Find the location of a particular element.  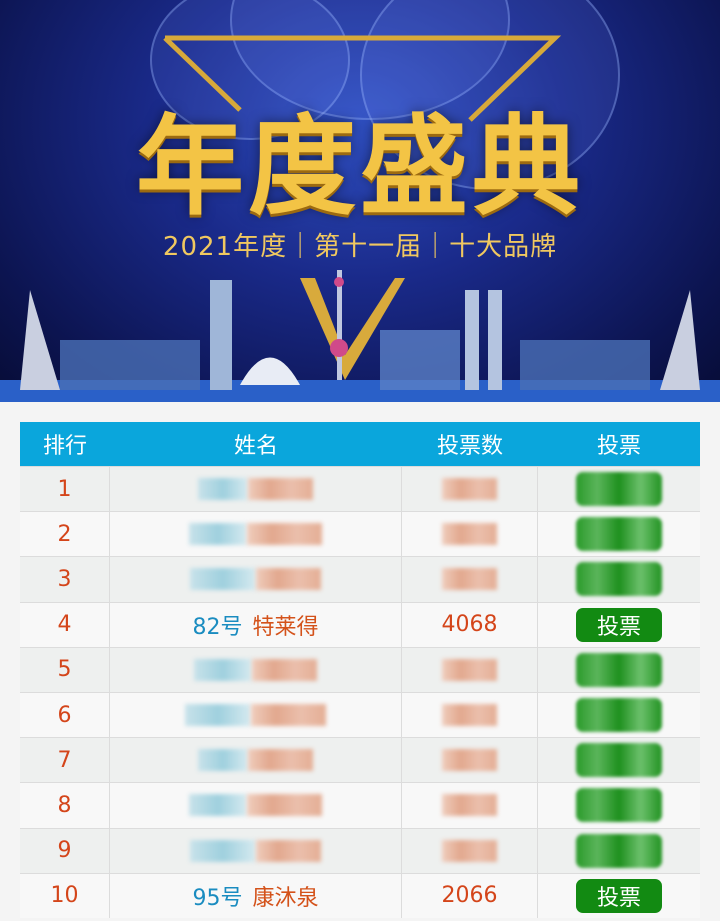

table-row: 6 is located at coordinates (360, 714).